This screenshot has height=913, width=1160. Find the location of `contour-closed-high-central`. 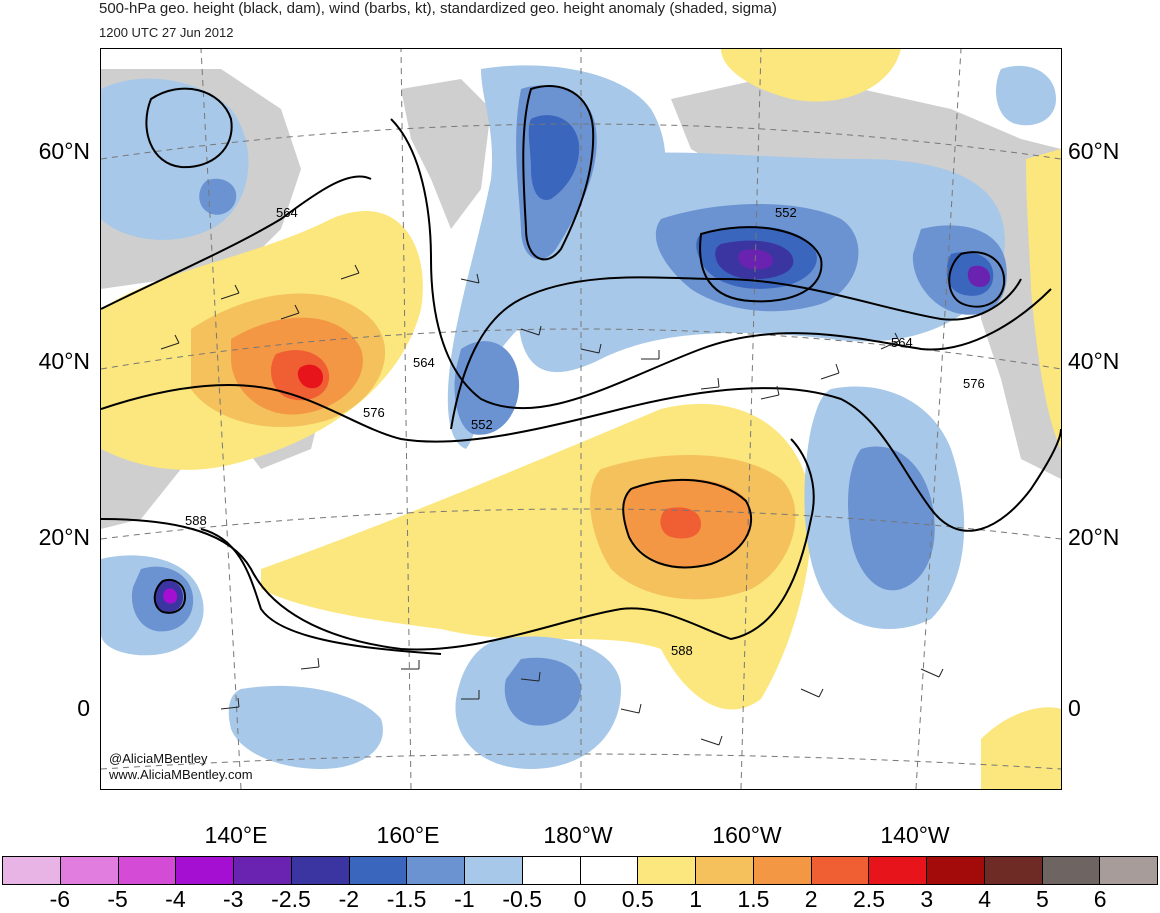

contour-closed-high-central is located at coordinates (687, 523).